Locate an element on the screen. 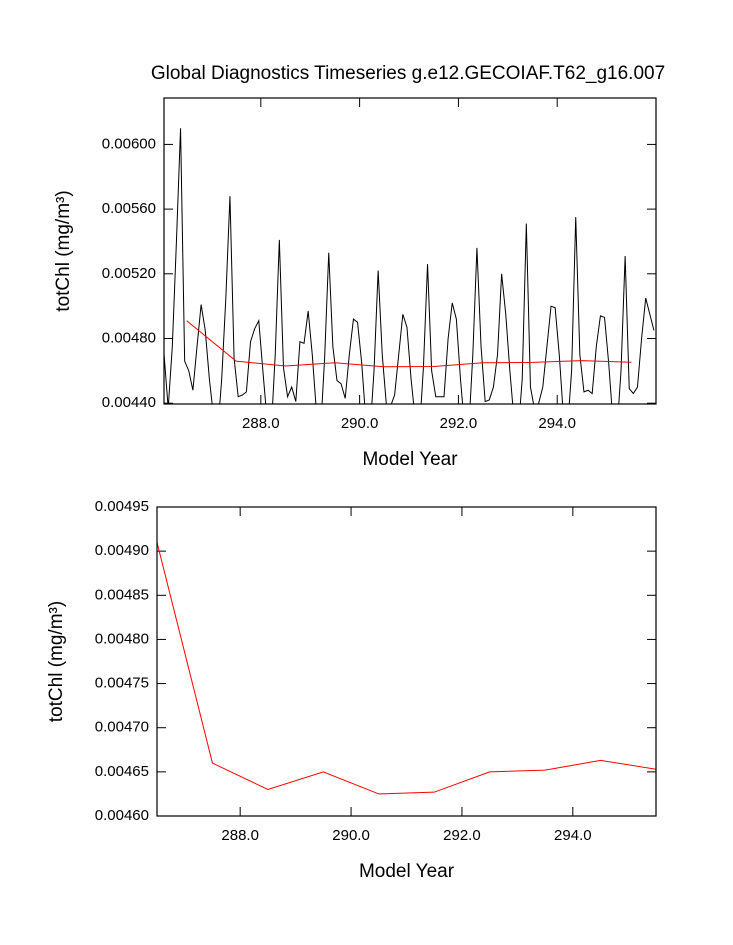 The height and width of the screenshot is (945, 733). y-tick-label: 0.00465 is located at coordinates (122, 771).